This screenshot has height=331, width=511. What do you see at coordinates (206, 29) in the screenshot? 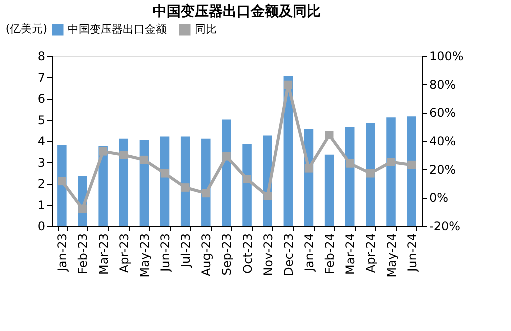
I see `legend-label: 同比` at bounding box center [206, 29].